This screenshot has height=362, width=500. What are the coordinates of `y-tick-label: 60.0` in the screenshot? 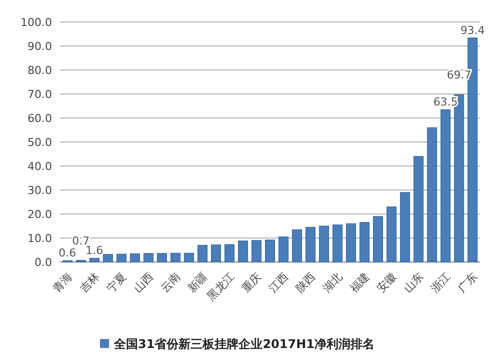 It's located at (40, 118).